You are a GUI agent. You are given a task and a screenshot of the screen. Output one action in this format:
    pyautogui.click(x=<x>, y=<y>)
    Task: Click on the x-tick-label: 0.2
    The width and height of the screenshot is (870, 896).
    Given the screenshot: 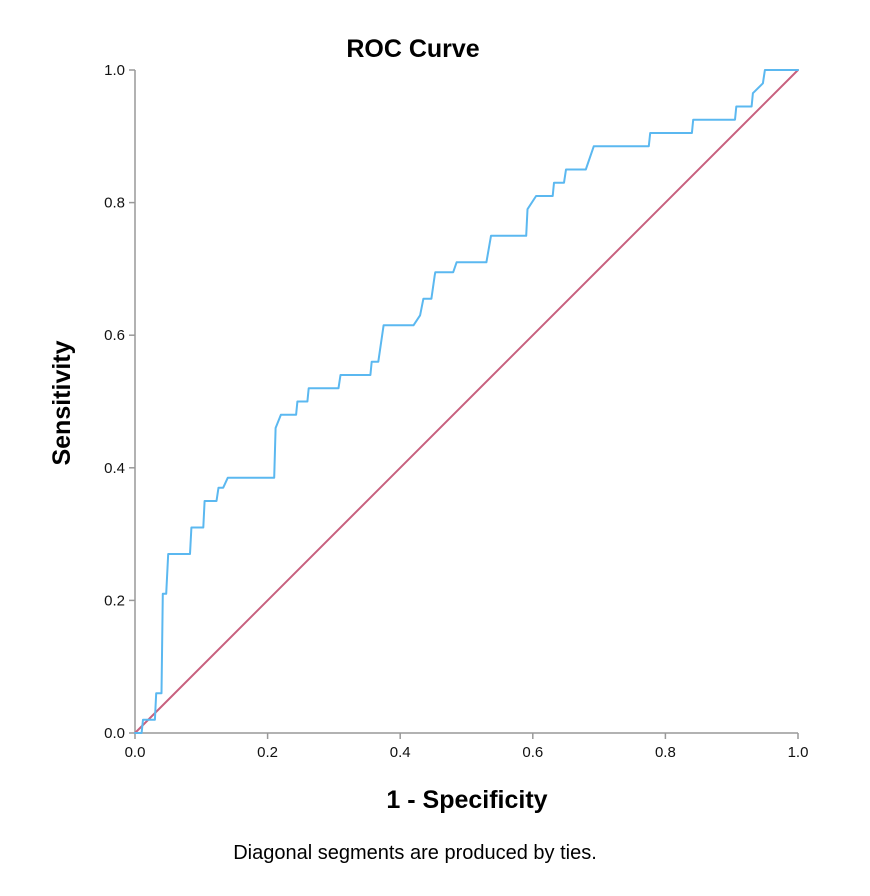 What is the action you would take?
    pyautogui.click(x=267, y=752)
    